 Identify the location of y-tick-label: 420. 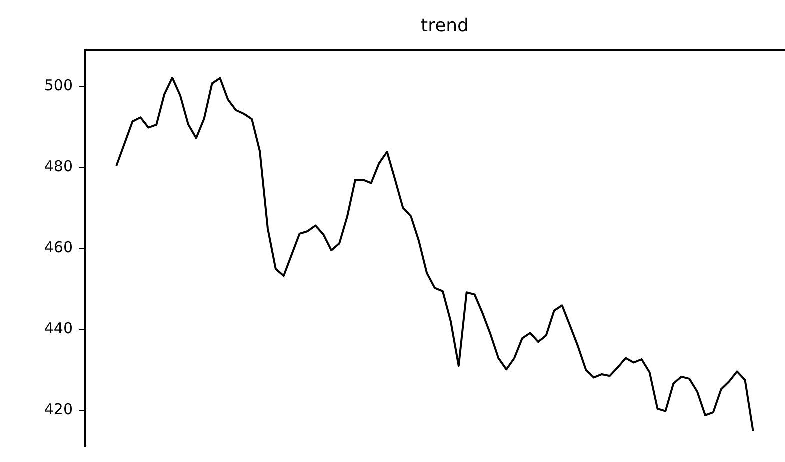
(58, 409).